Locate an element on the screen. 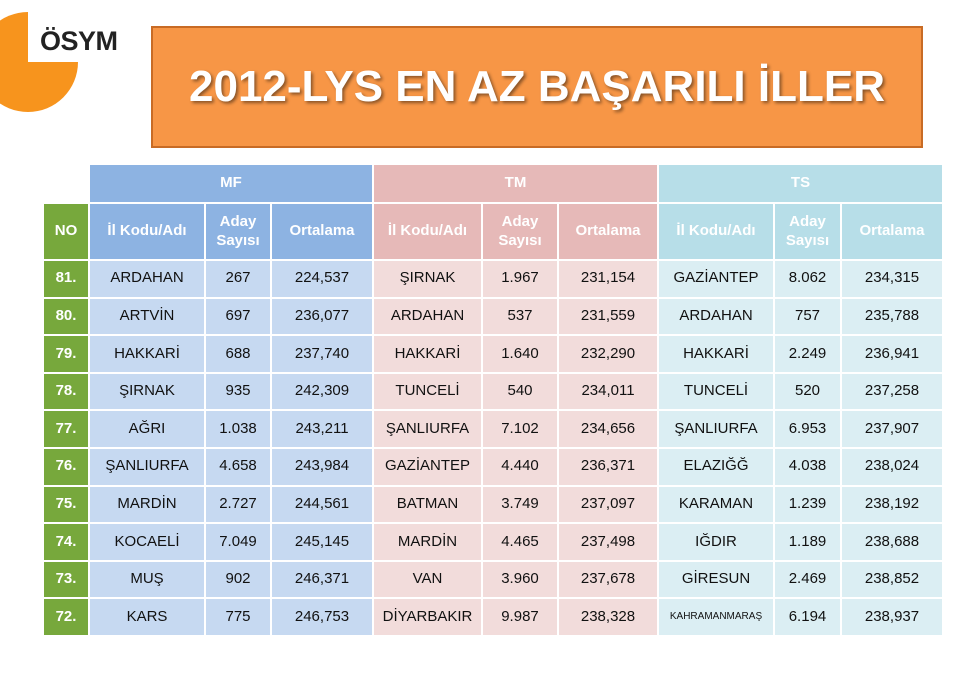 The width and height of the screenshot is (971, 676). table-cell: 1.038 is located at coordinates (238, 429).